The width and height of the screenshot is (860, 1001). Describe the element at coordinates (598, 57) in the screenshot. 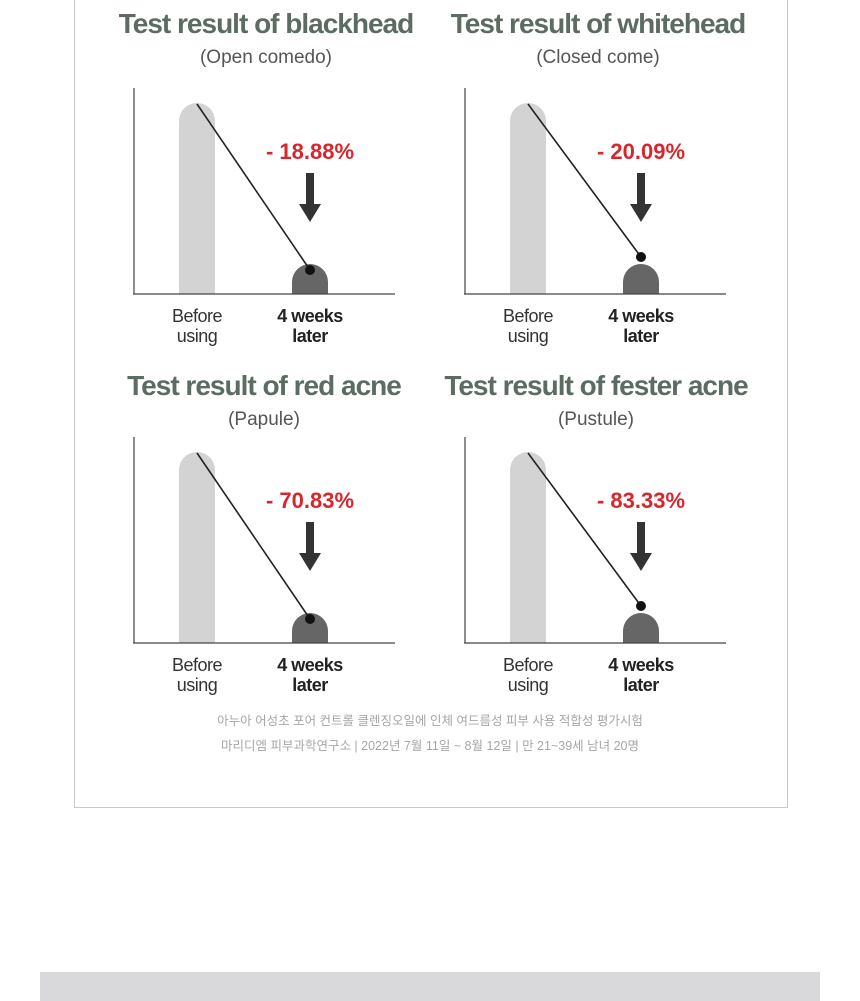

I see `chart-subtitle: (Closed come)` at that location.